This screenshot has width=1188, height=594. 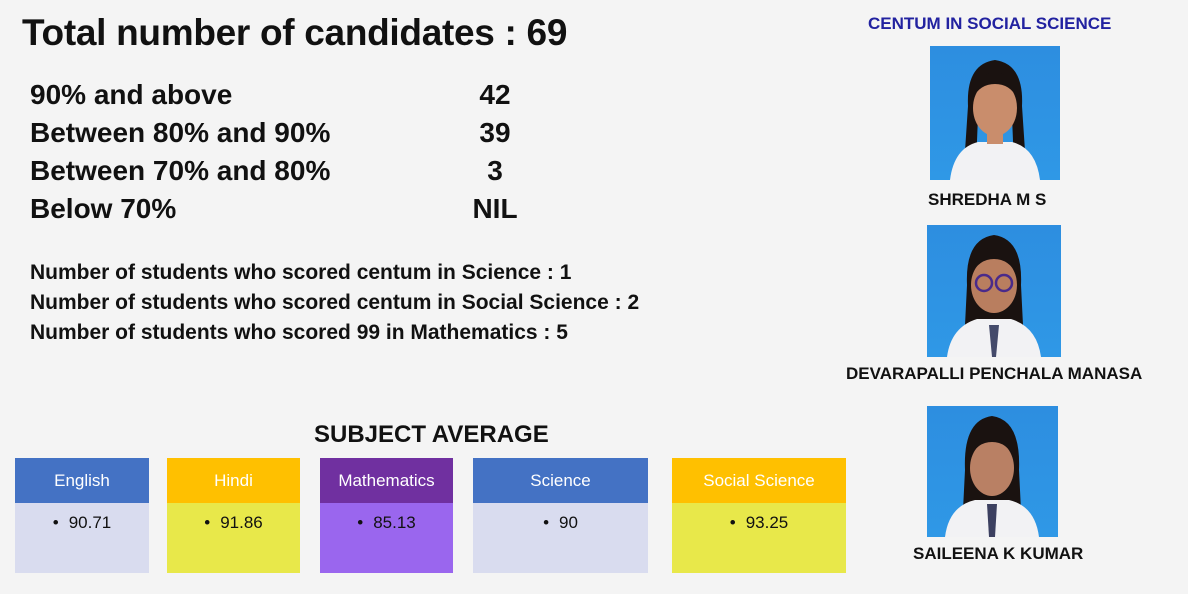 What do you see at coordinates (290, 95) in the screenshot?
I see `grade-row: 90% and above 42` at bounding box center [290, 95].